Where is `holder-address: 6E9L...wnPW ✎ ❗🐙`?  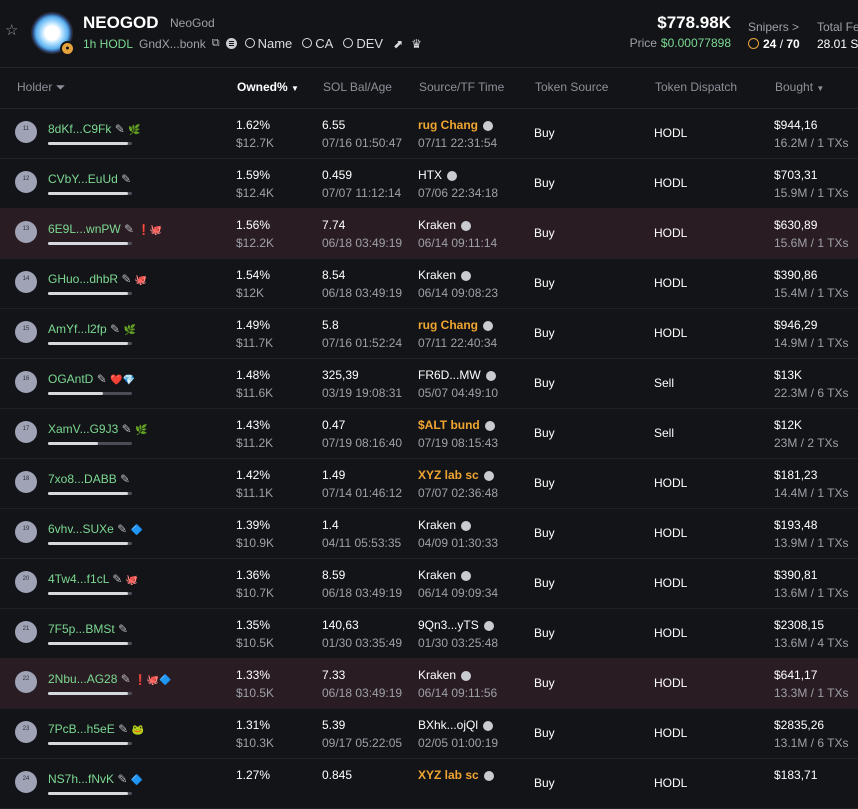
holder-address: 6E9L...wnPW ✎ ❗🐙 is located at coordinates (105, 229).